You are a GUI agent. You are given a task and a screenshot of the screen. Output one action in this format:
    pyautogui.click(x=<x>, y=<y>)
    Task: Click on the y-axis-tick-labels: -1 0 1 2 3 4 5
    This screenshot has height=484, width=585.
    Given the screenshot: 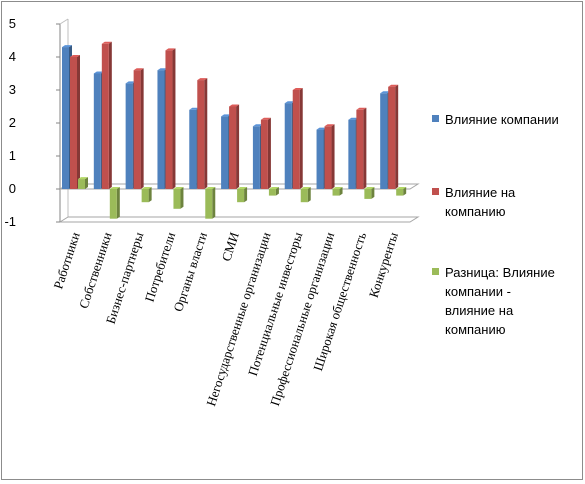 What is the action you would take?
    pyautogui.click(x=10, y=122)
    